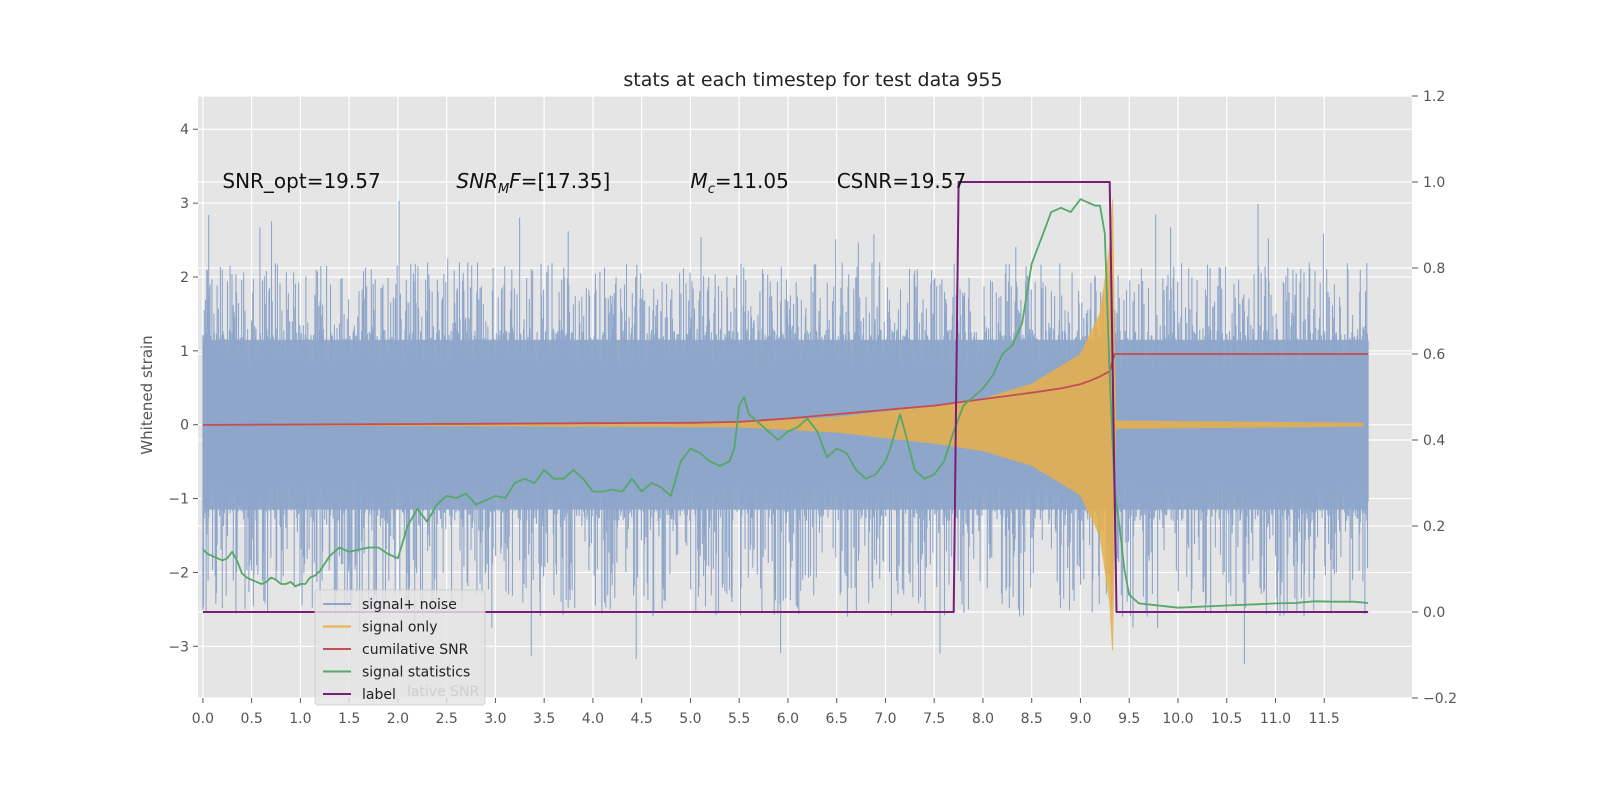  What do you see at coordinates (251, 719) in the screenshot?
I see `x-tick-label: 0.5` at bounding box center [251, 719].